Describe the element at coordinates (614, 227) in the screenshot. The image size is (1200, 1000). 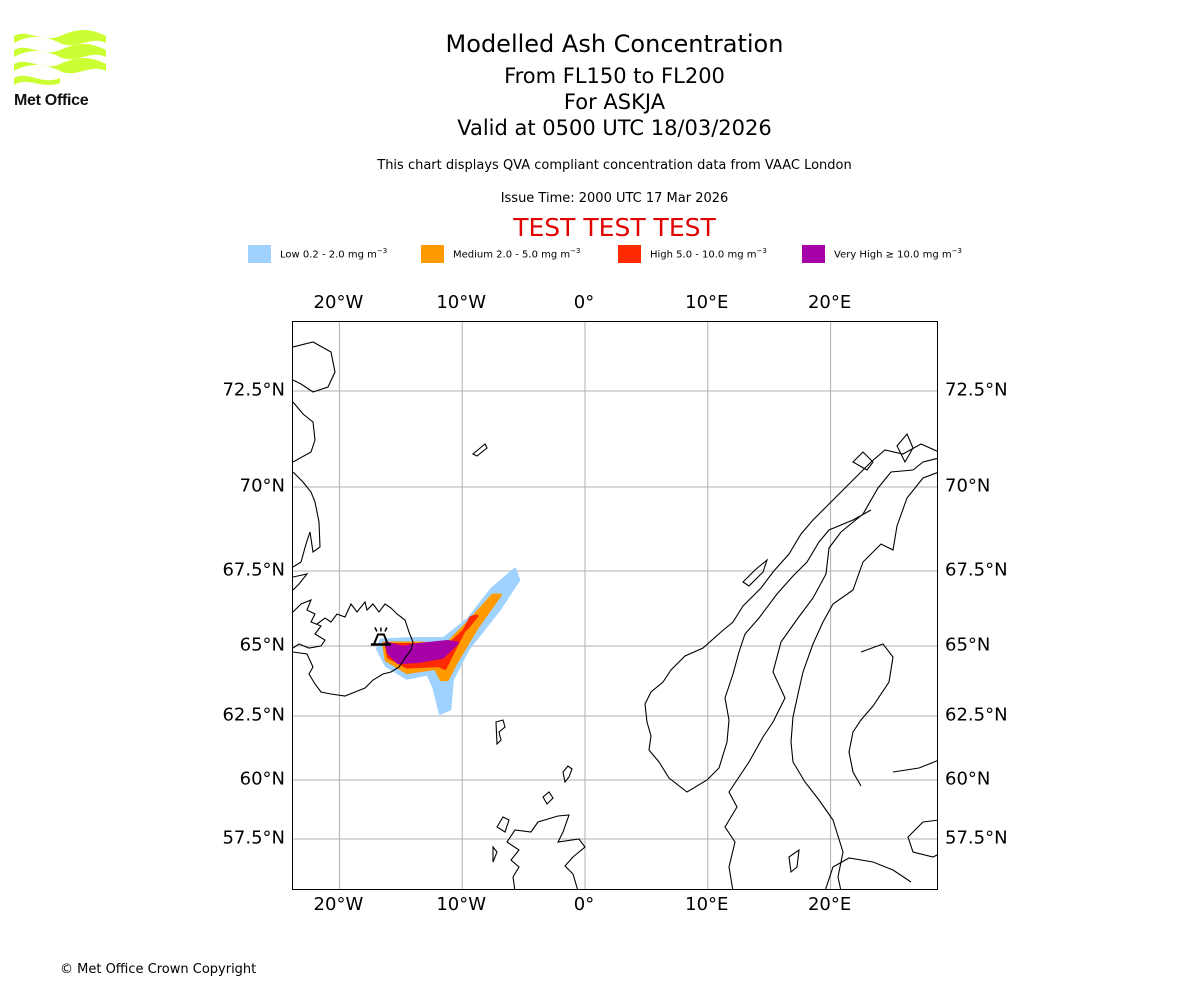
I see `test-banner: TEST TEST TEST` at that location.